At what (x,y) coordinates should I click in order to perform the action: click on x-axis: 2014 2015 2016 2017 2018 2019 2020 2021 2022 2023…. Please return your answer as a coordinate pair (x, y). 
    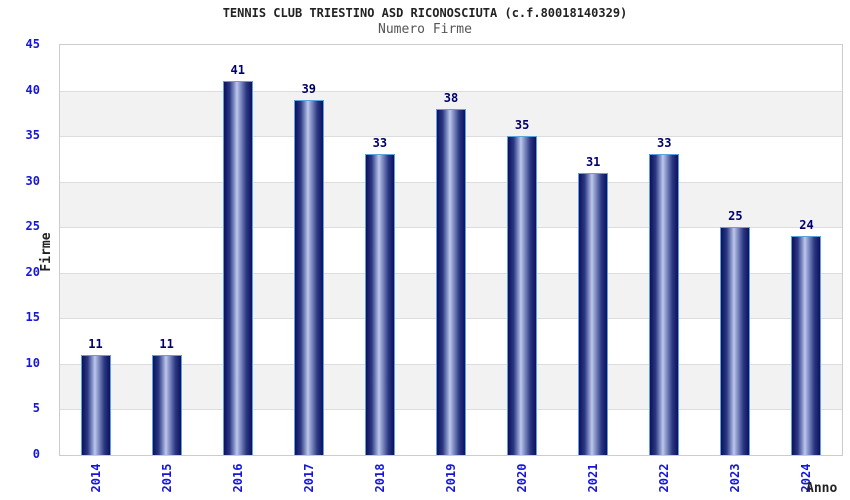
    Looking at the image, I should click on (451, 478).